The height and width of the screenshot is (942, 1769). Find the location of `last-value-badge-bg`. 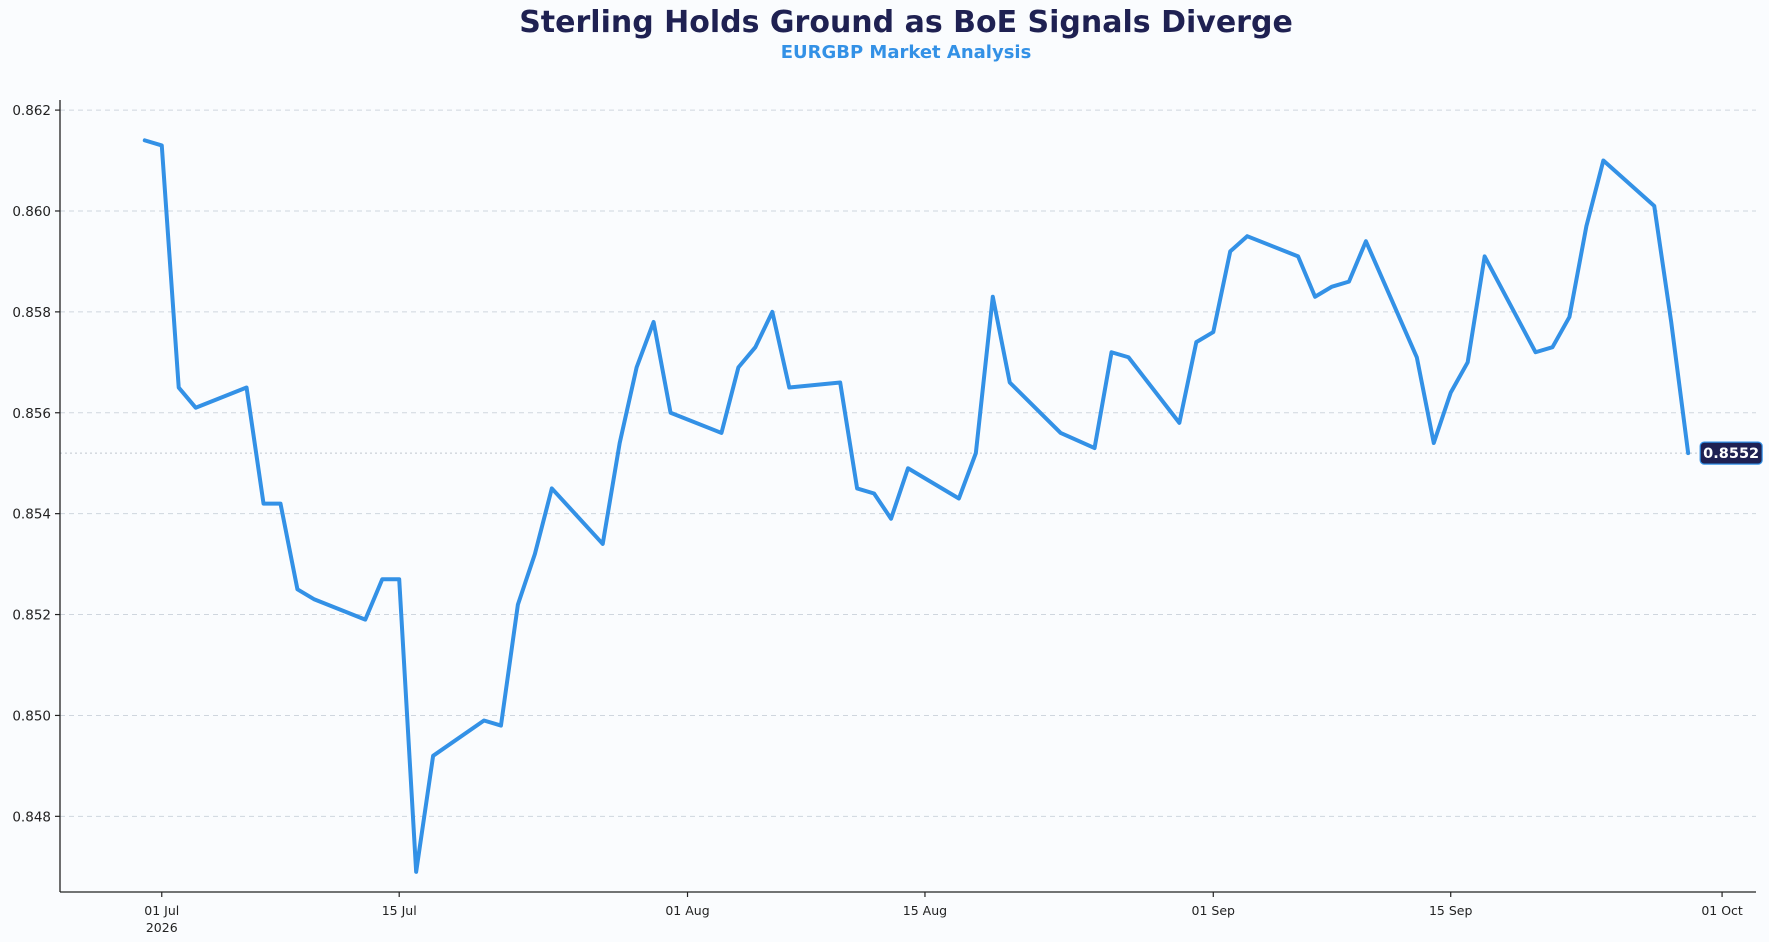

last-value-badge-bg is located at coordinates (1731, 453).